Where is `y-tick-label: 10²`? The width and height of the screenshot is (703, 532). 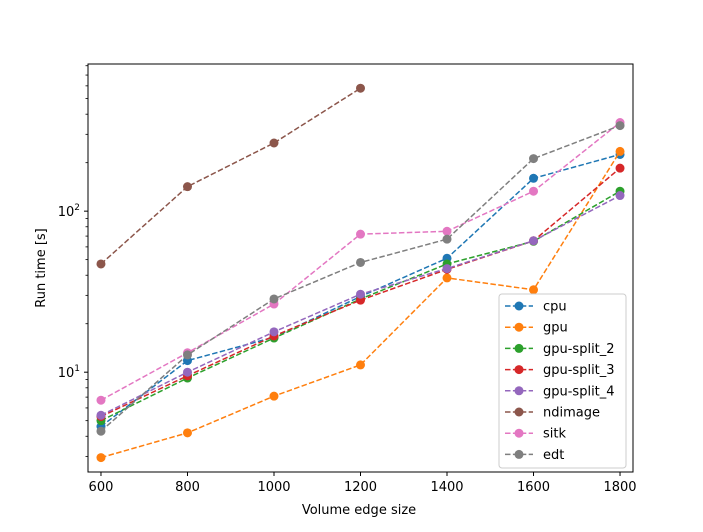 y-tick-label: 10² is located at coordinates (69, 211).